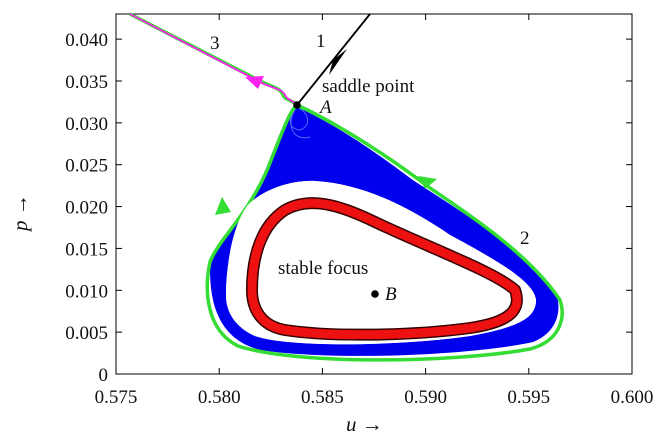 Image resolution: width=654 pixels, height=437 pixels. I want to click on y-tick-label: 0.025, so click(86, 166).